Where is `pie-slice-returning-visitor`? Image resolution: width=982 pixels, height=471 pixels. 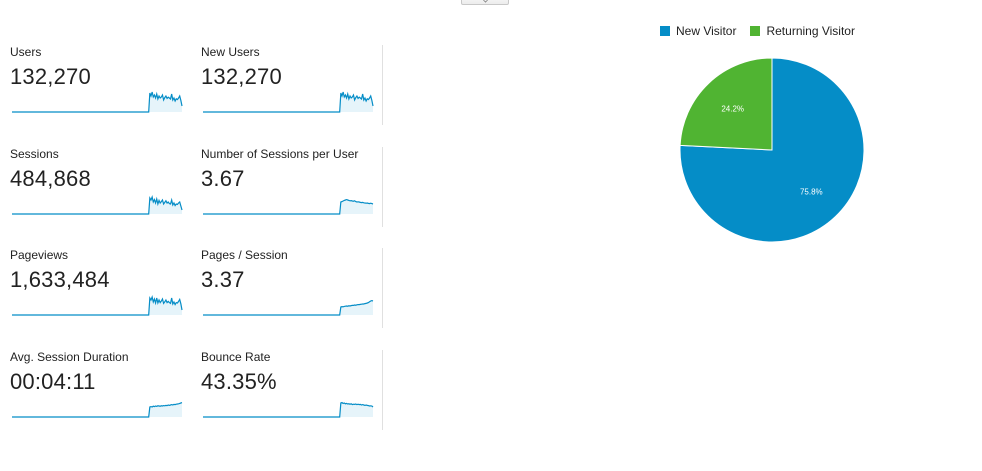
pie-slice-returning-visitor is located at coordinates (726, 104).